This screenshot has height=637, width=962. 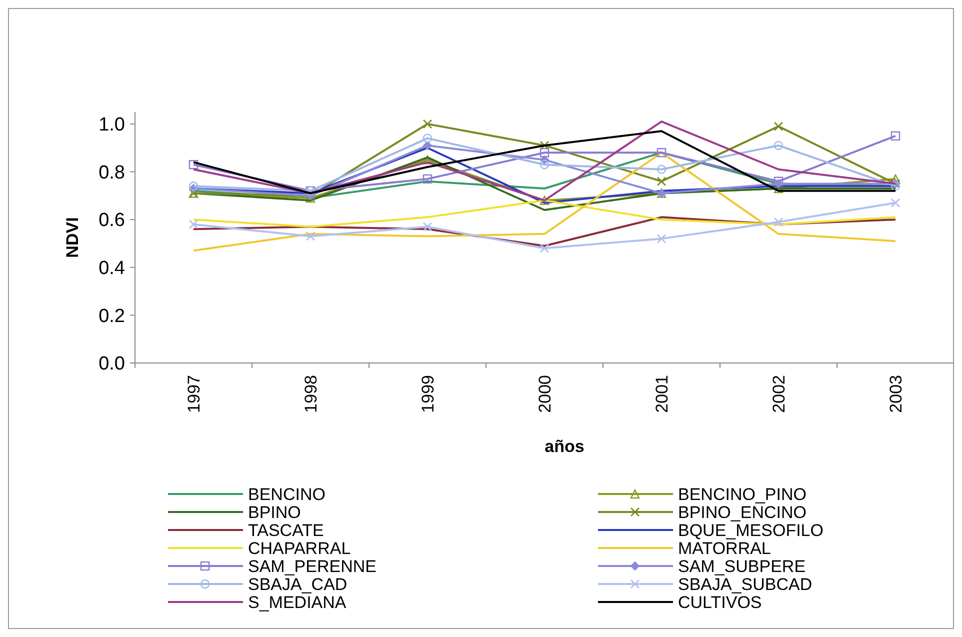 I want to click on legend-label: TASCATE, so click(x=286, y=530).